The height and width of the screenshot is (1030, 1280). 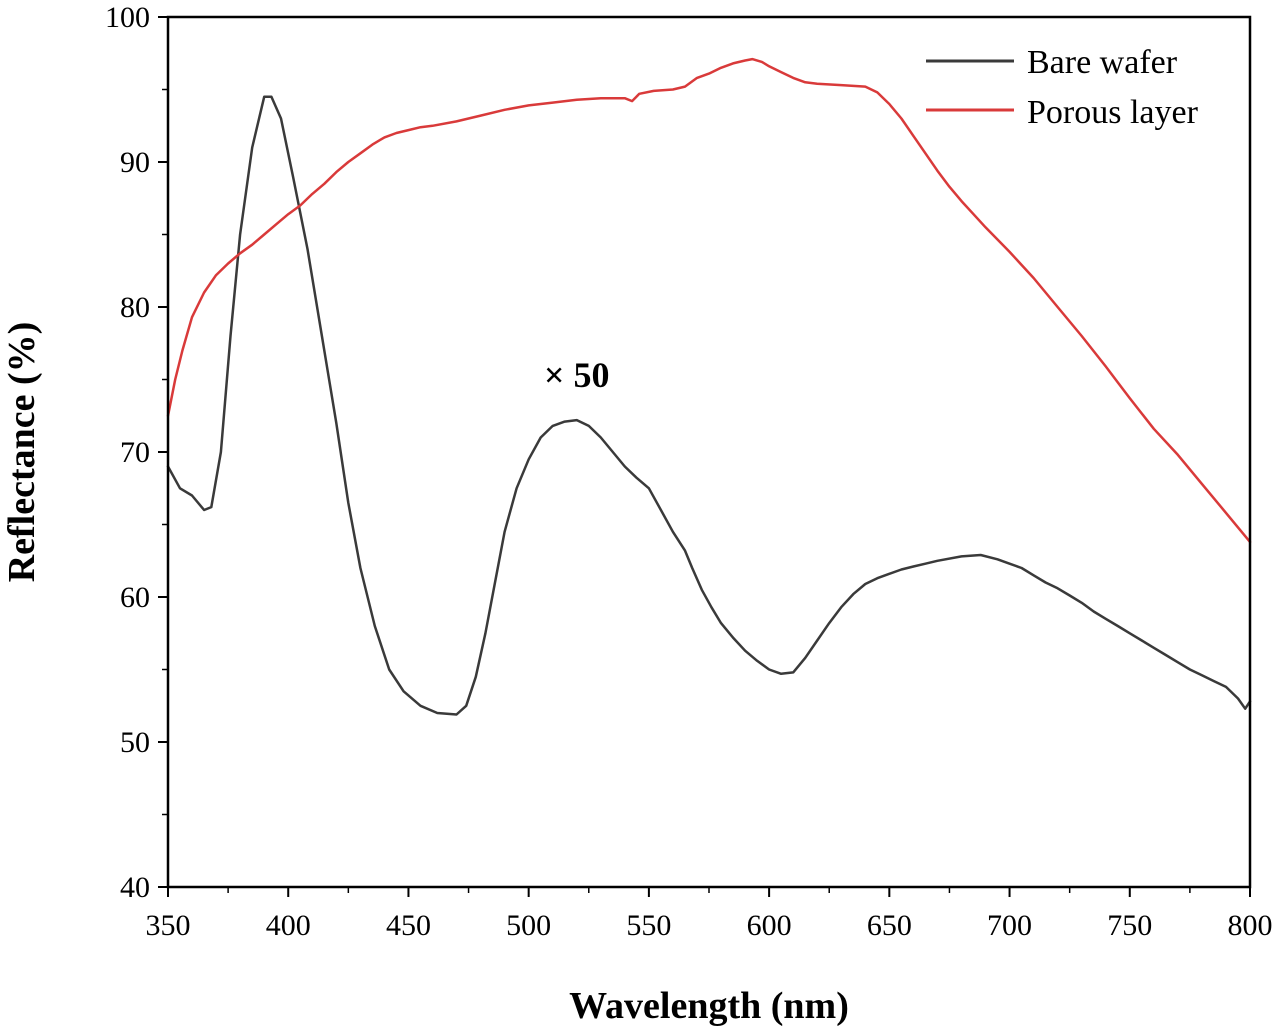 What do you see at coordinates (168, 925) in the screenshot?
I see `x-tick-label: 350` at bounding box center [168, 925].